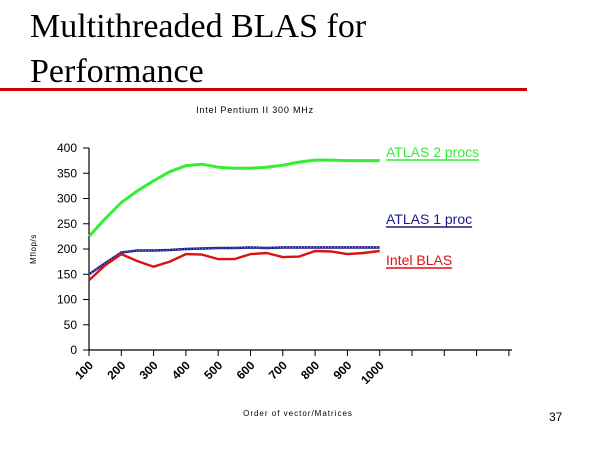 This screenshot has width=600, height=450. Describe the element at coordinates (246, 370) in the screenshot. I see `x-tick-label: 600` at that location.